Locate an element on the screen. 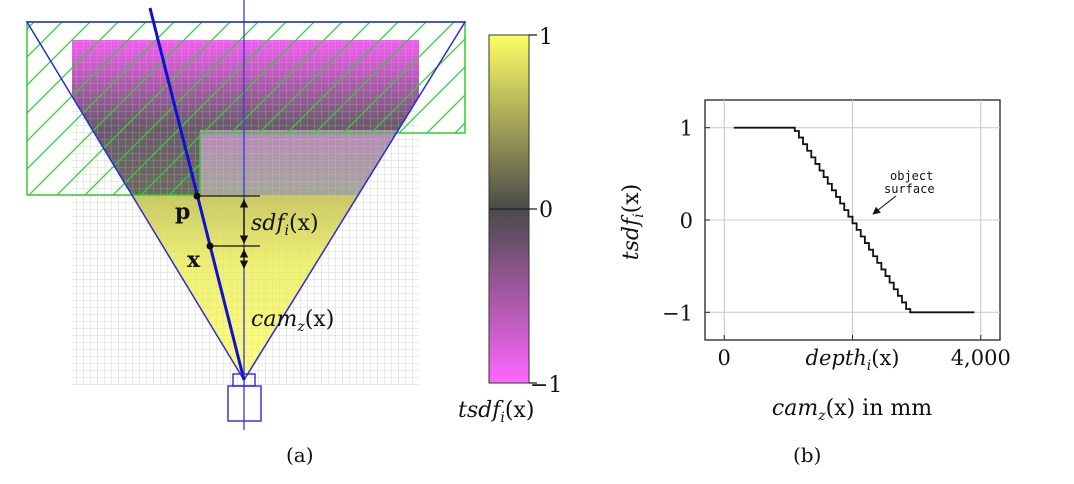  label-sdf: sdfi(x) is located at coordinates (285, 225).